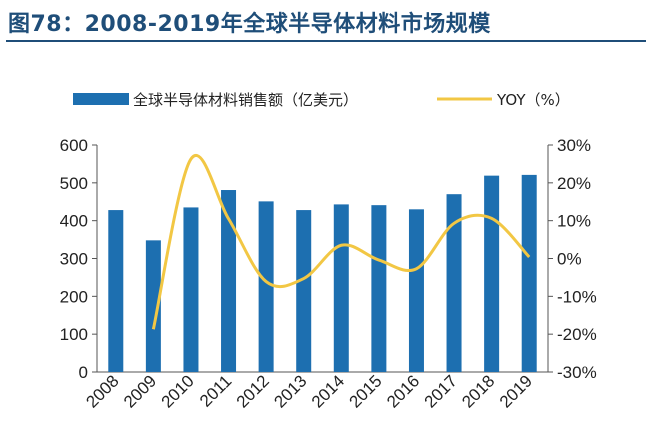 This screenshot has width=654, height=434. Describe the element at coordinates (574, 183) in the screenshot. I see `right-tick-label: 20%` at that location.